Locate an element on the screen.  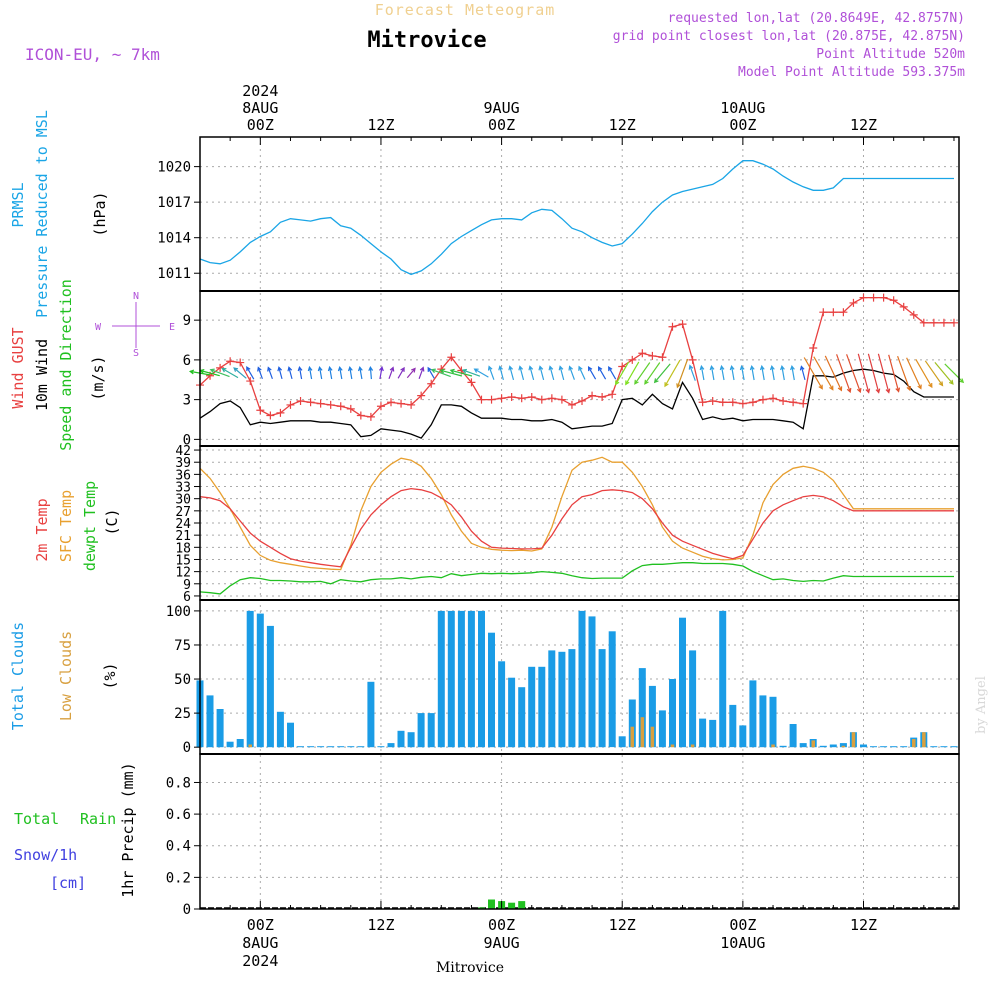
temp-label-dewpt: dewpt Temp is located at coordinates (90, 526).